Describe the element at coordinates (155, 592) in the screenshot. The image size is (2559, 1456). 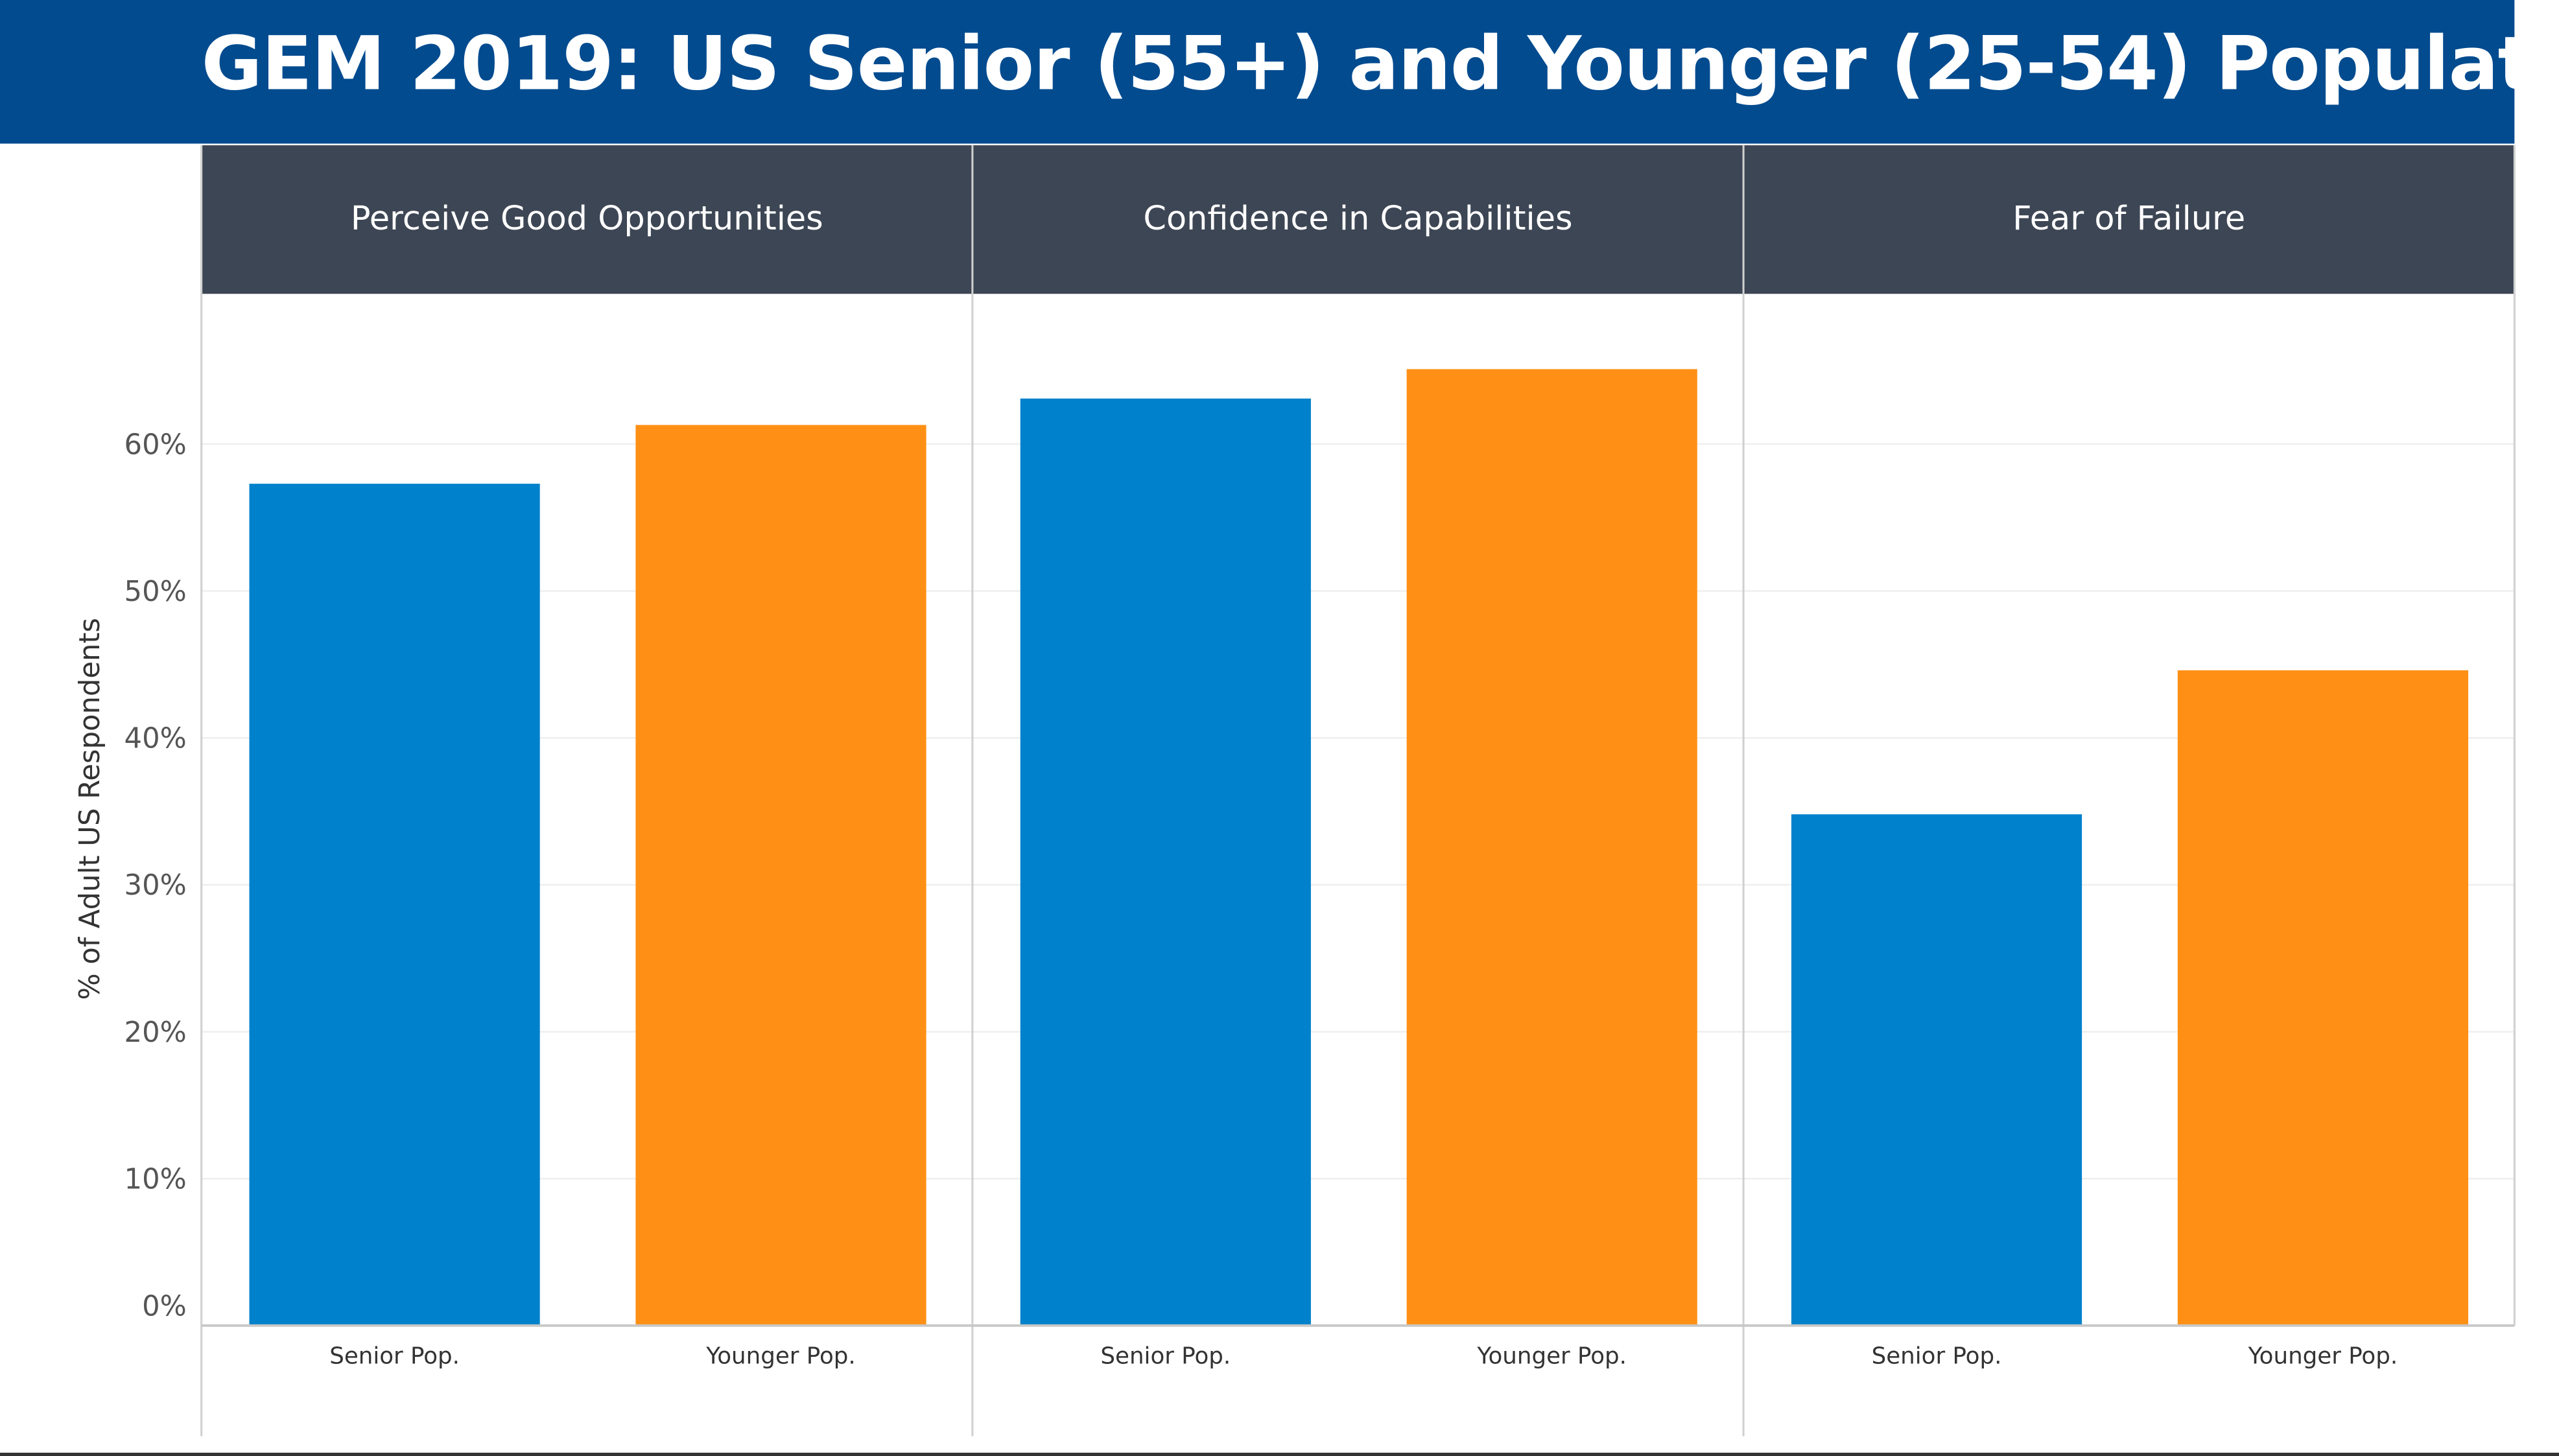
I see `y-tick-label: 50%` at that location.